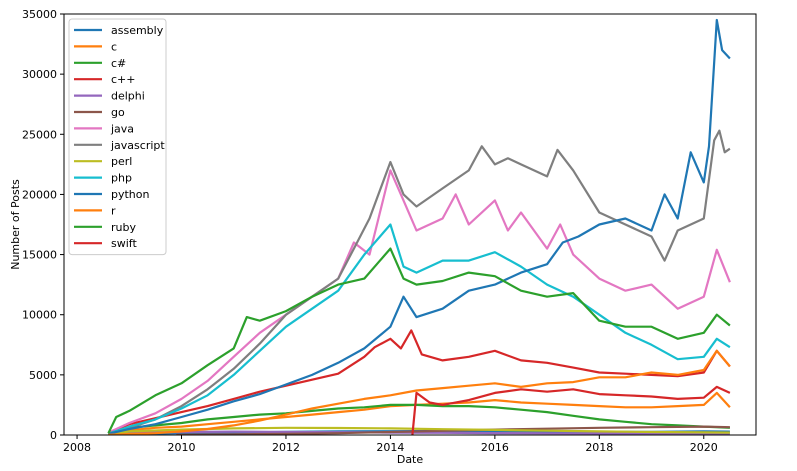  I want to click on y-axis: 0 5000 10000 15000 20000 25000 30000 35000, so click(43, 225).